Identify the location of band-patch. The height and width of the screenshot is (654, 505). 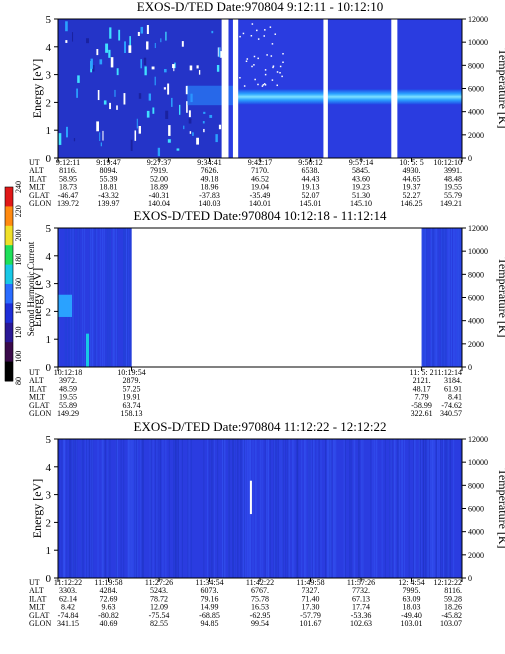
(65, 305).